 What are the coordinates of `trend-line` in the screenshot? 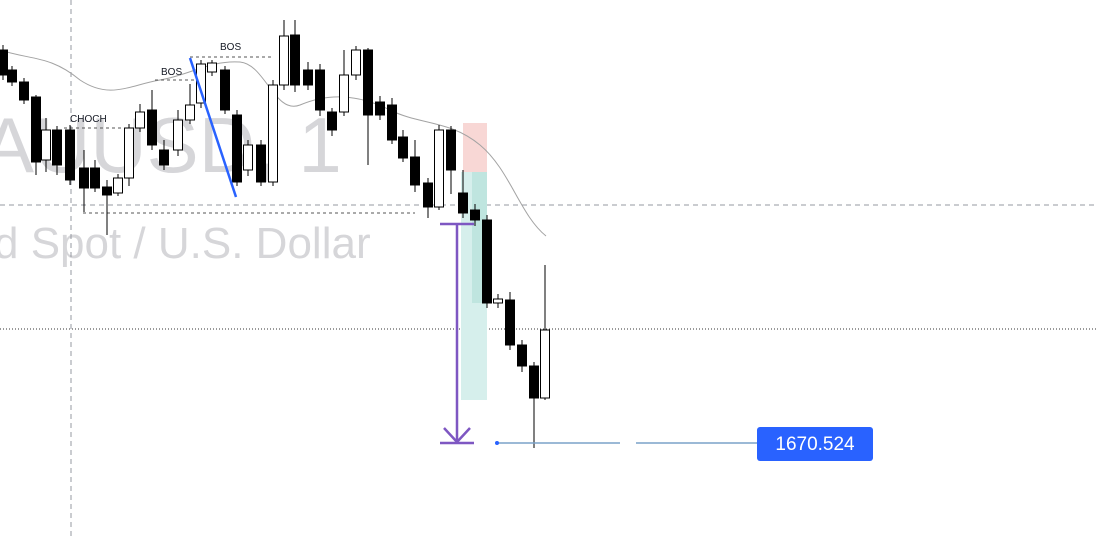 It's located at (213, 127).